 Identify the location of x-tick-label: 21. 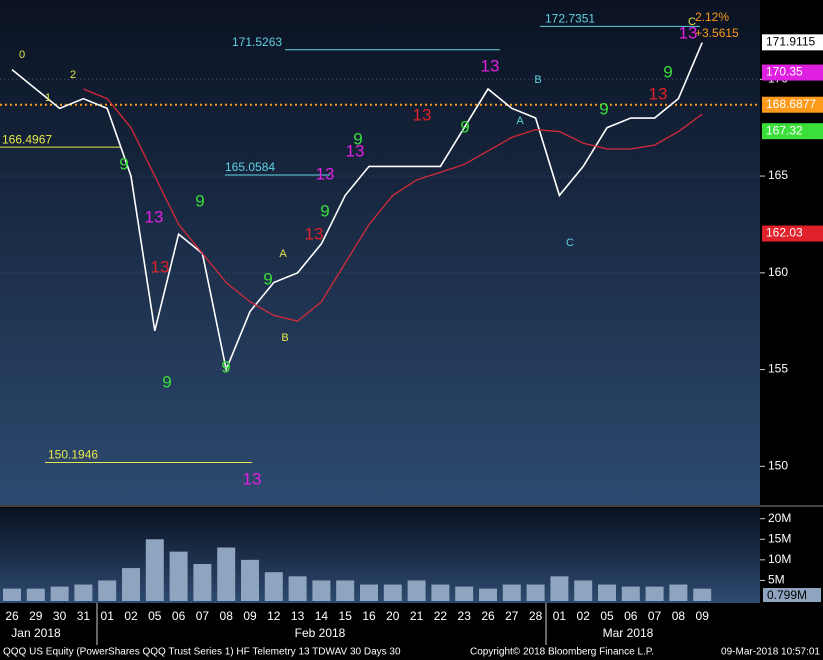
(417, 616).